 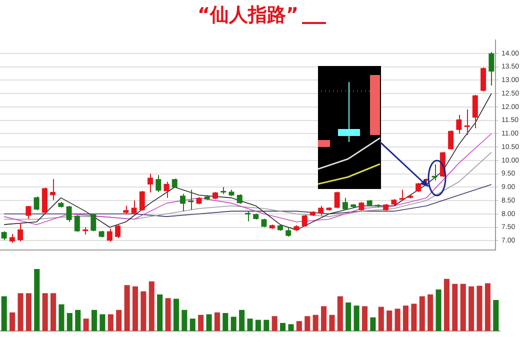 What do you see at coordinates (248, 15) in the screenshot?
I see `chart-title: “仙人指路”` at bounding box center [248, 15].